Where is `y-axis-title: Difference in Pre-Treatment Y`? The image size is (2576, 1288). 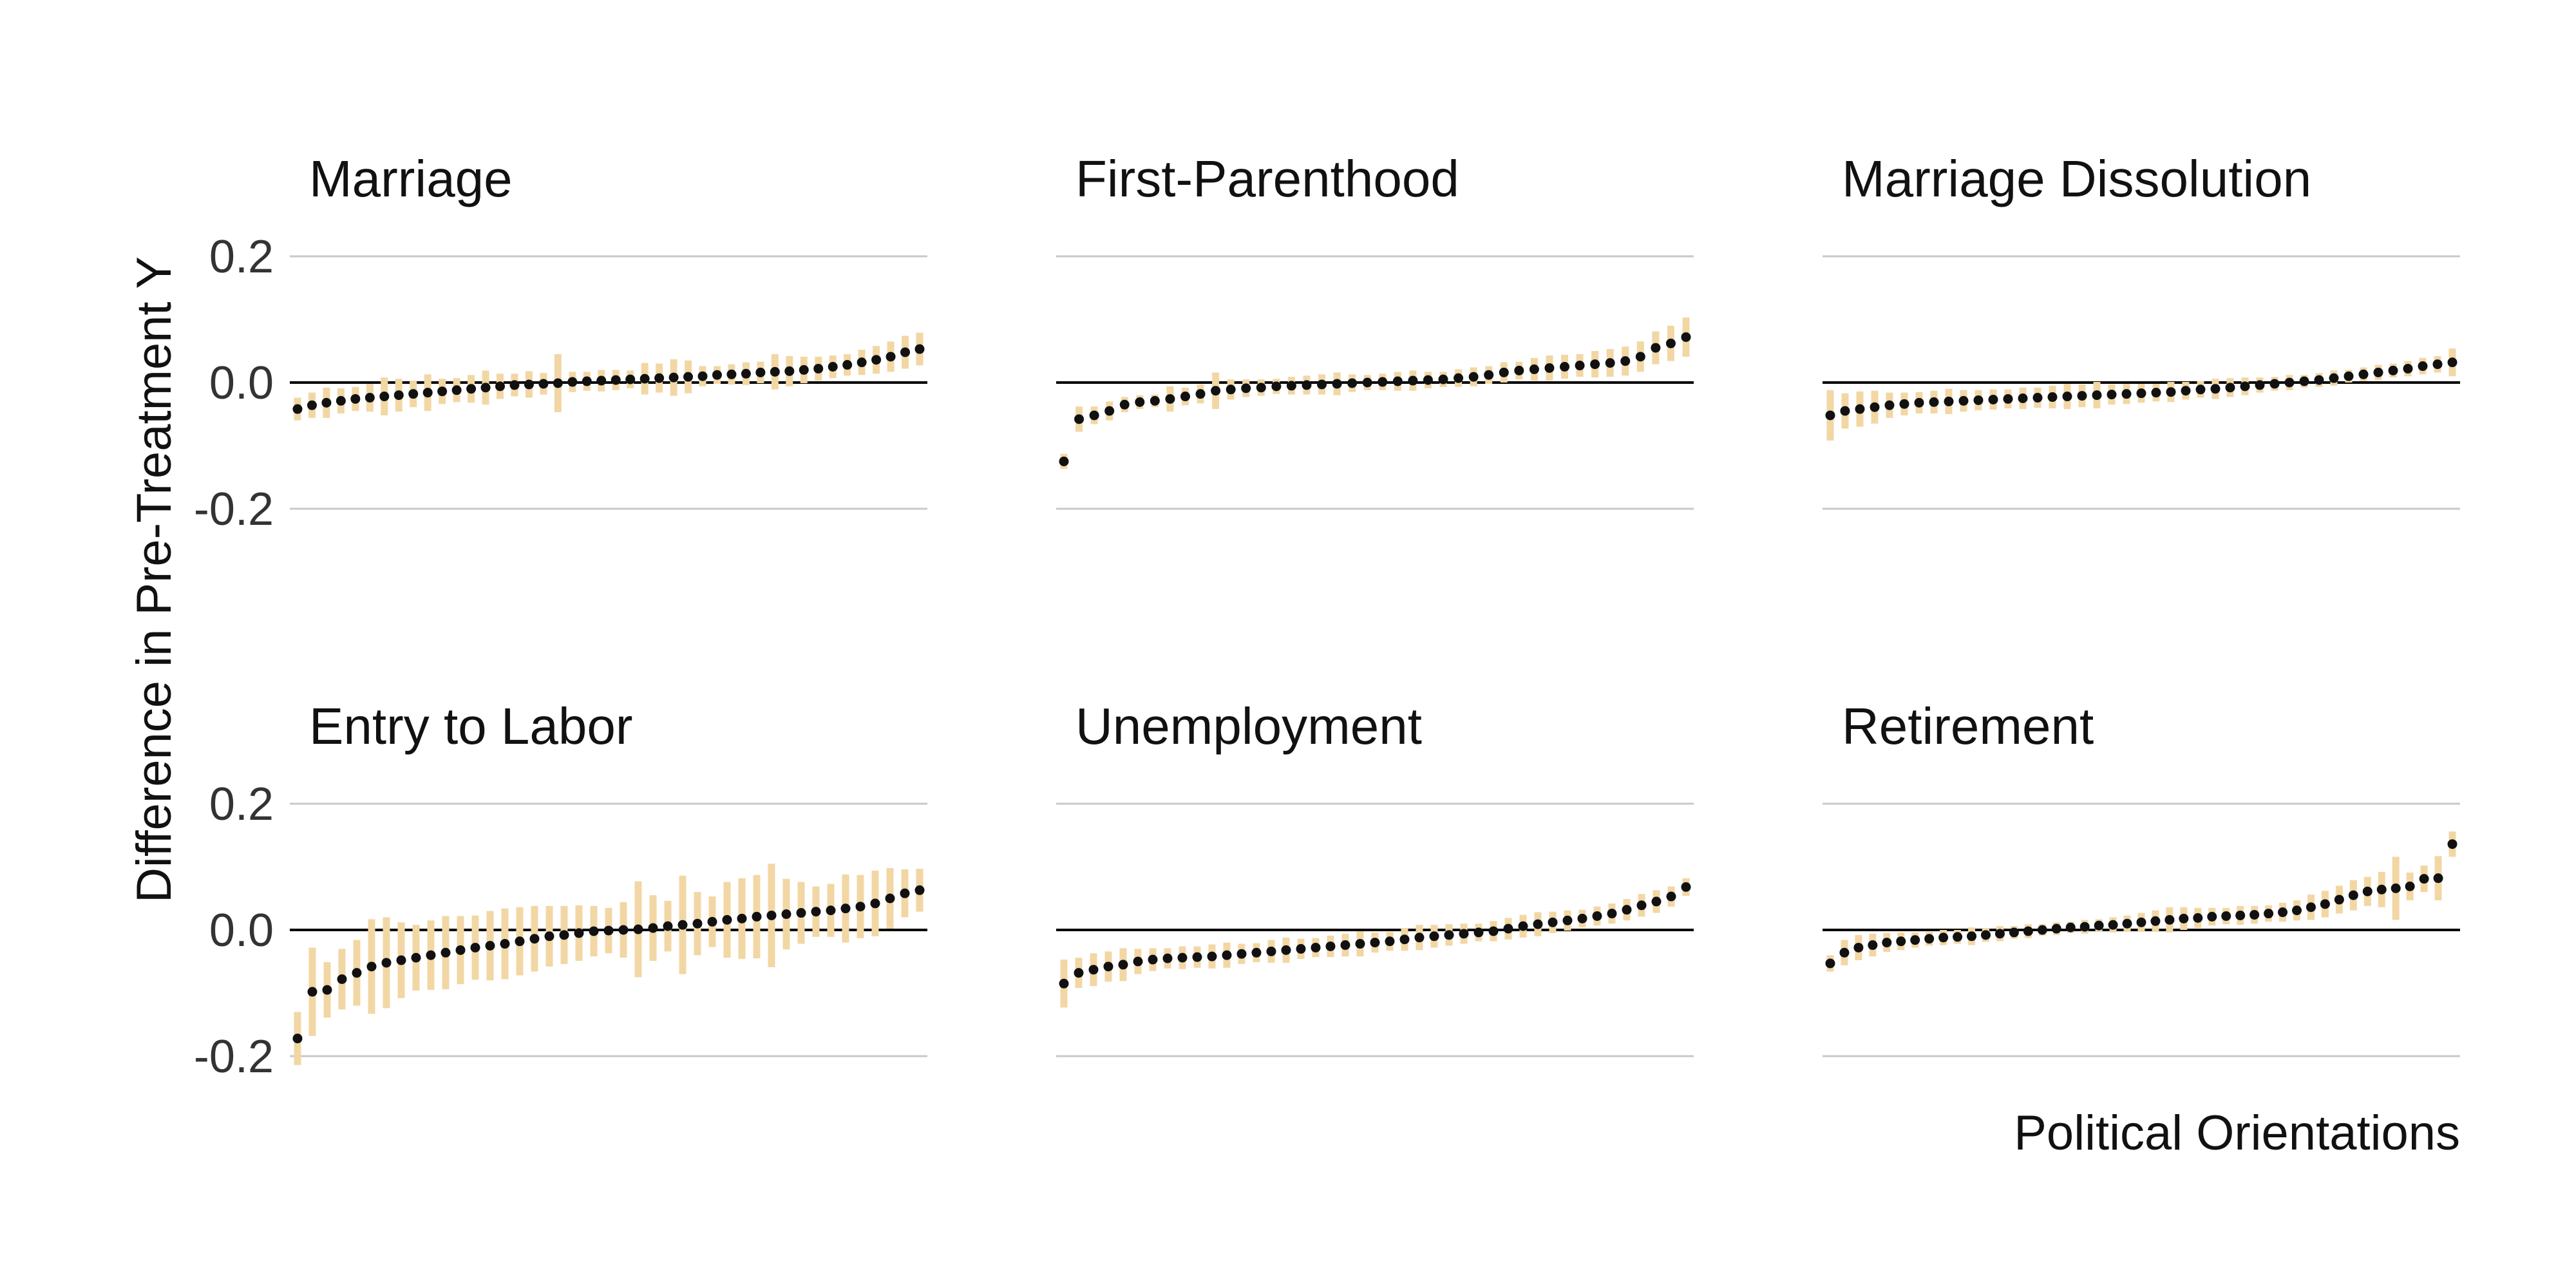 y-axis-title: Difference in Pre-Treatment Y is located at coordinates (155, 579).